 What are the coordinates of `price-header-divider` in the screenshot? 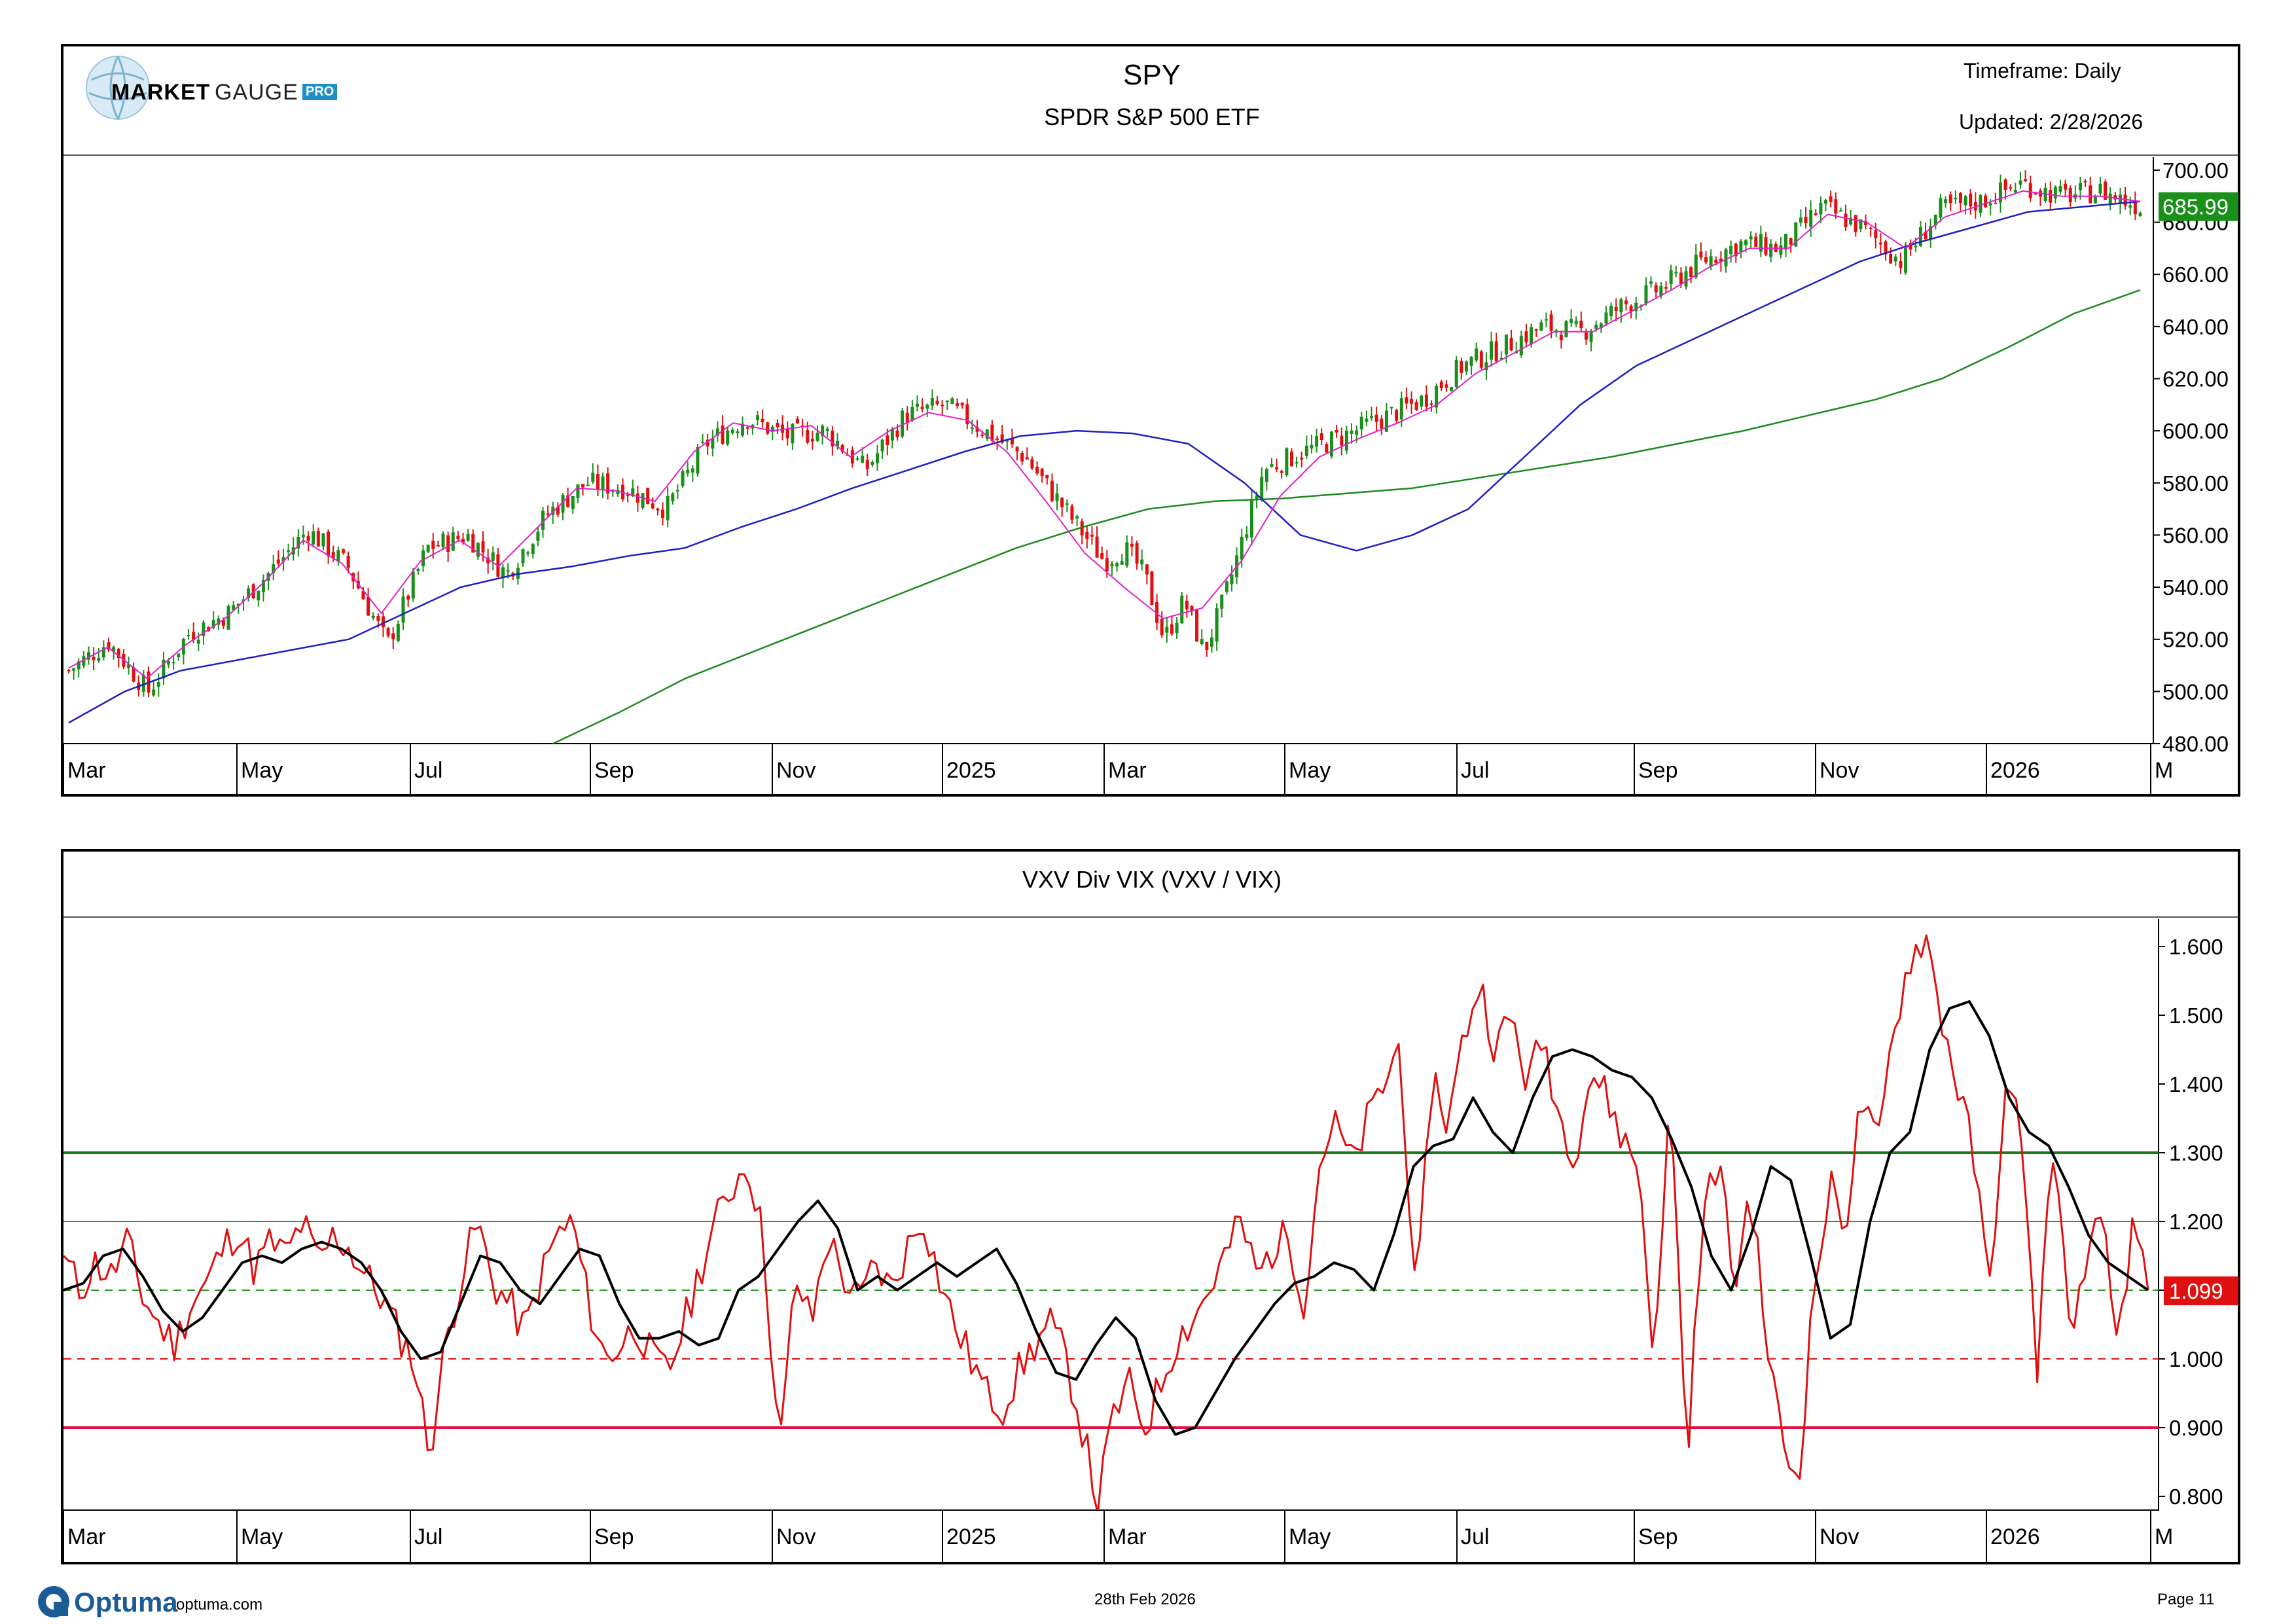 It's located at (1150, 155).